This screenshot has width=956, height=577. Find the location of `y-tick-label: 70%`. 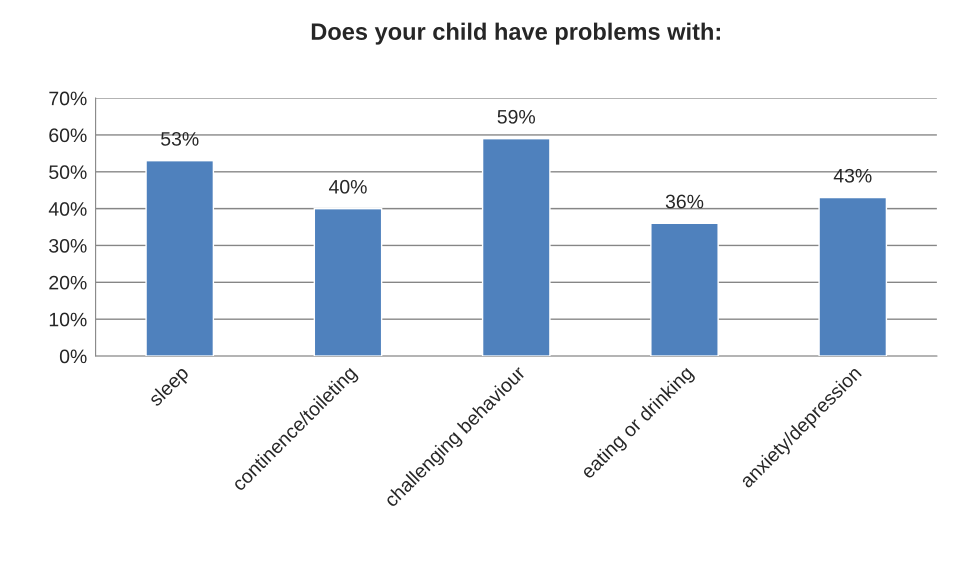

y-tick-label: 70% is located at coordinates (68, 99).